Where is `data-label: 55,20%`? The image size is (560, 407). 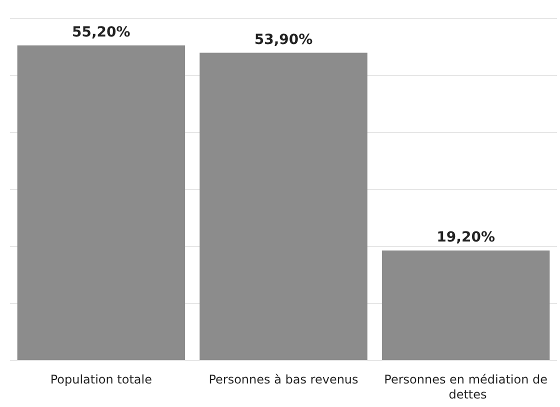
data-label: 55,20% is located at coordinates (101, 32).